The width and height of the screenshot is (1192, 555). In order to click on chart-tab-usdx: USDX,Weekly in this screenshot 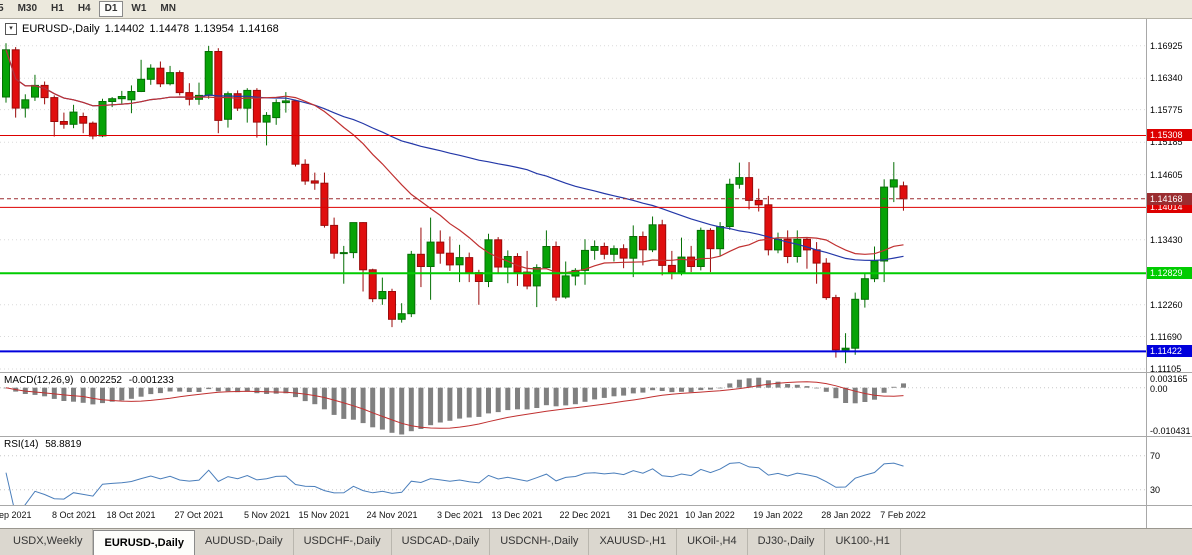, I will do `click(48, 542)`.